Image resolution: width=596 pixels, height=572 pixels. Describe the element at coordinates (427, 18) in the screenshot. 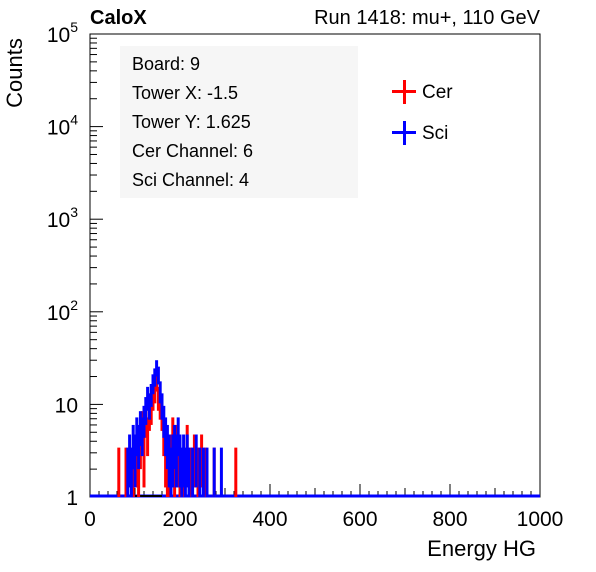

I see `run-title: Run 1418: mu+, 110 GeV` at that location.